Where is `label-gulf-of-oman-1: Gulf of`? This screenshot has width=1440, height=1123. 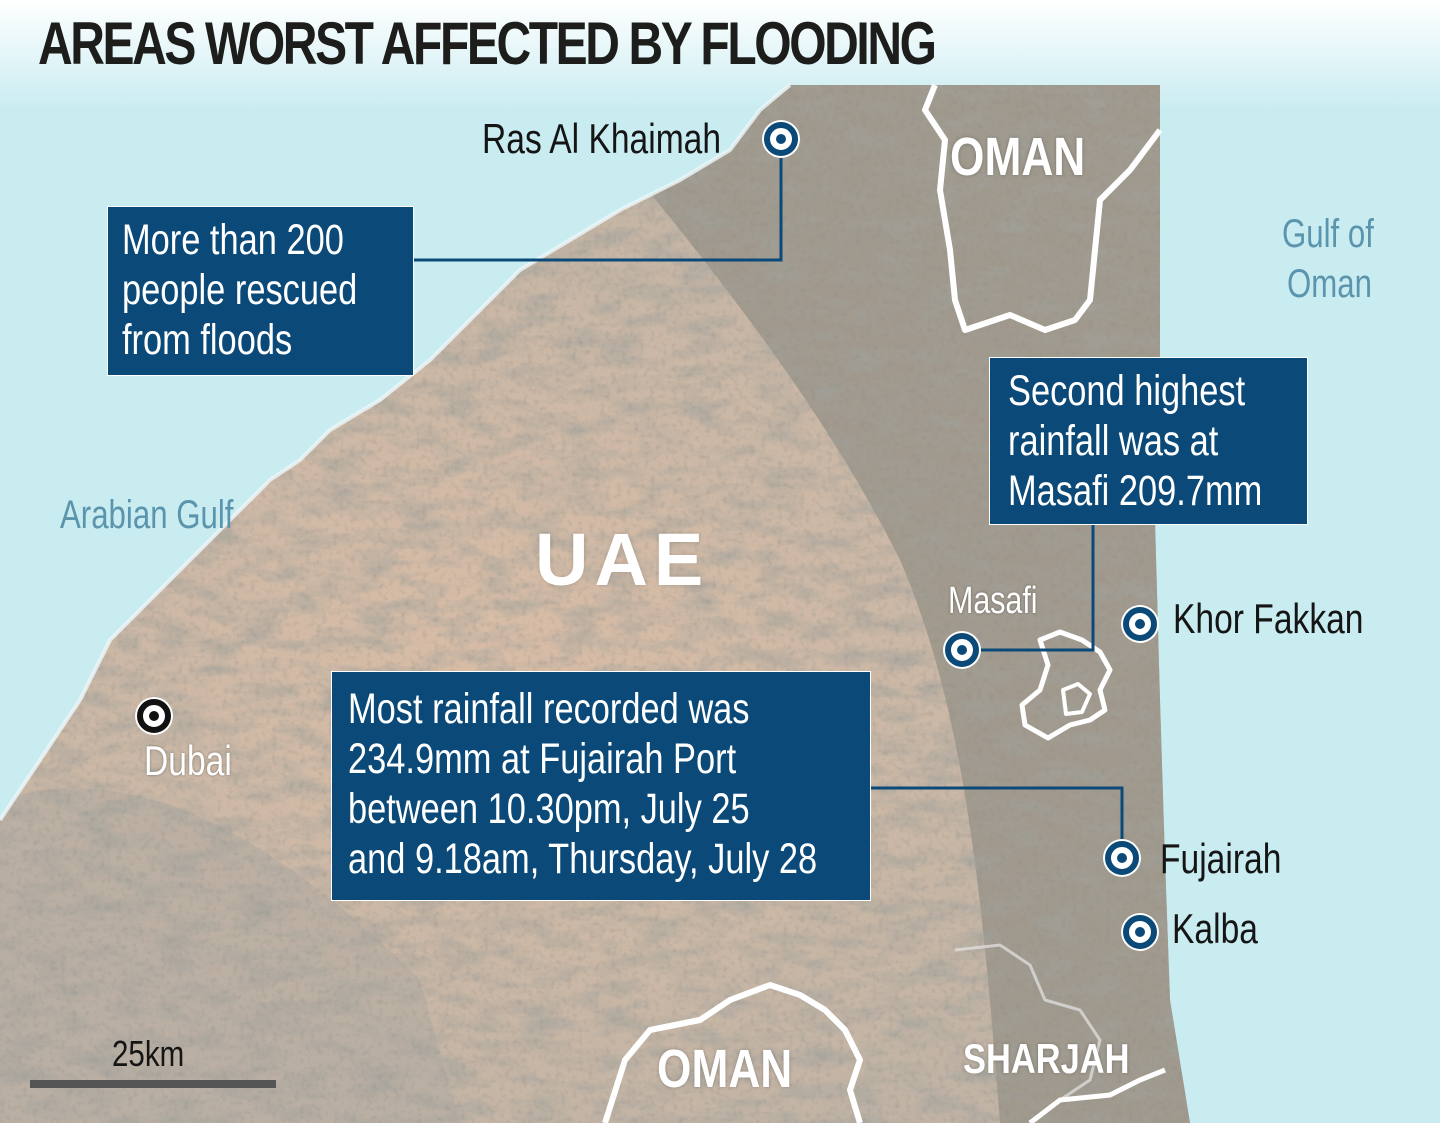
label-gulf-of-oman-1: Gulf of is located at coordinates (1328, 234).